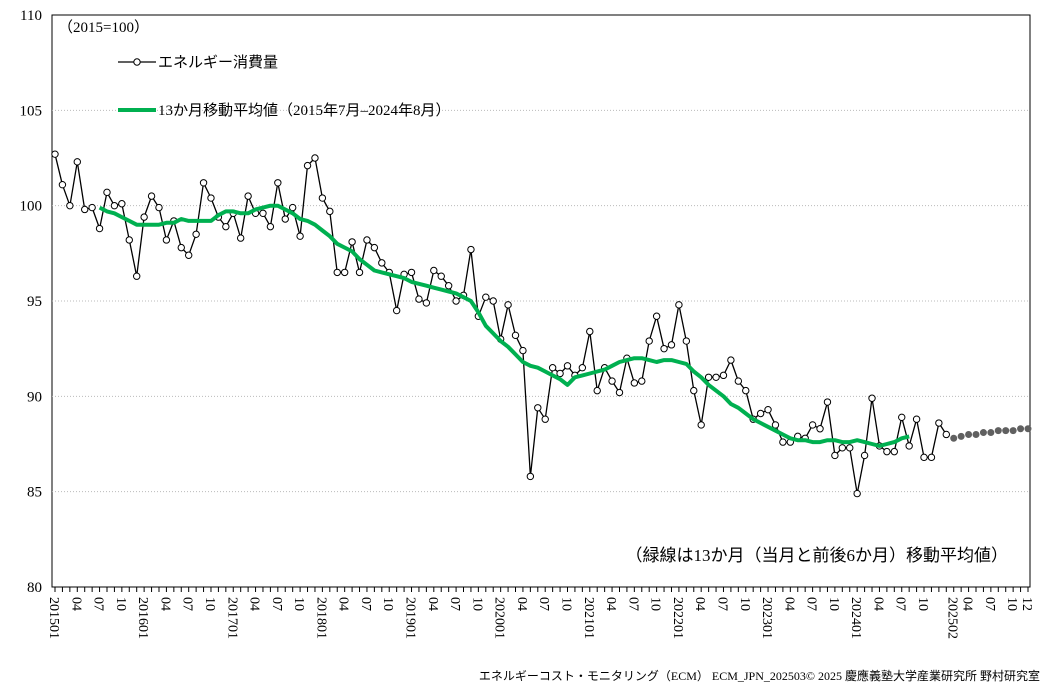 This screenshot has height=687, width=1047. Describe the element at coordinates (304, 110) in the screenshot. I see `legend-label: 13か月移動平均値（2015年7月–2024年8月）` at that location.